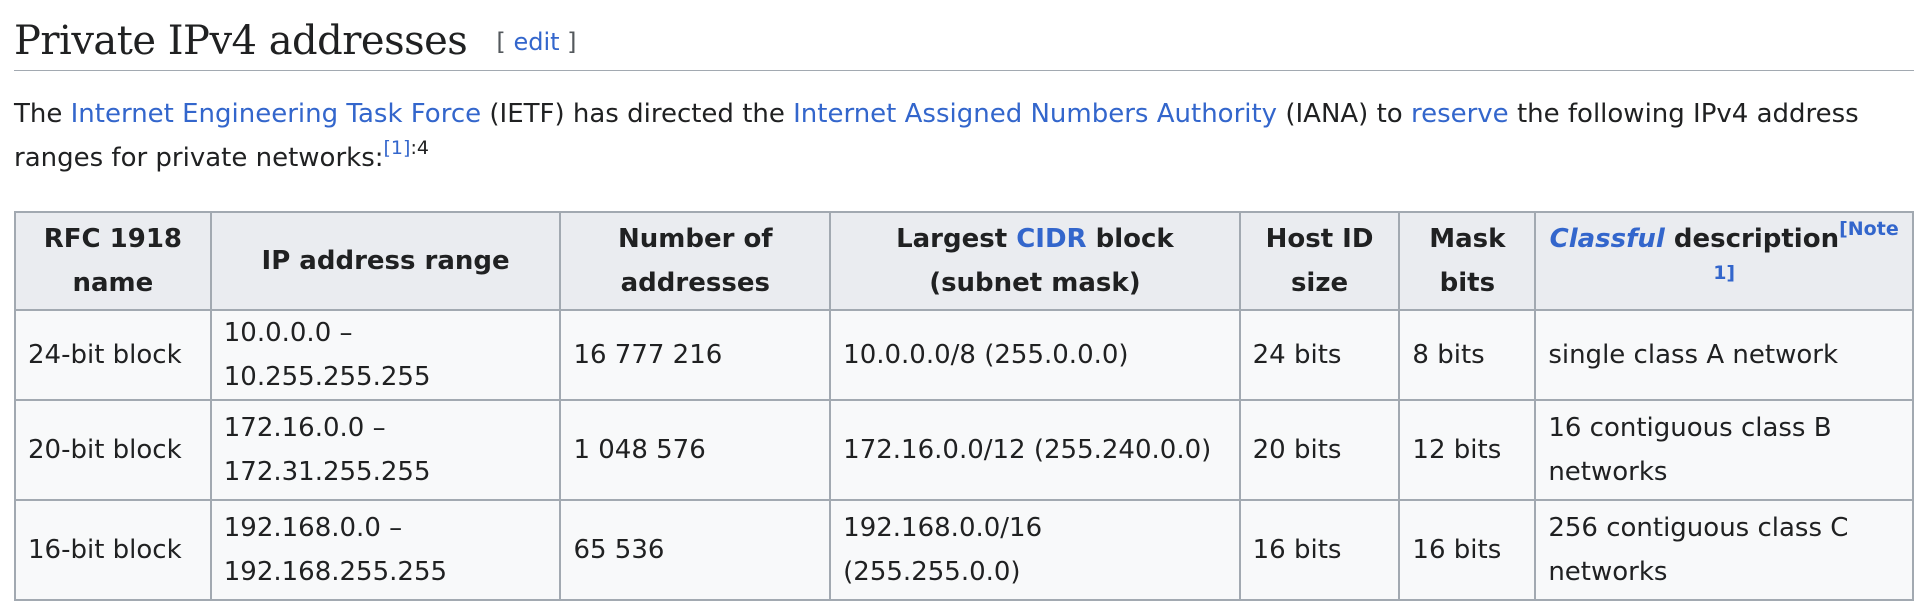 The height and width of the screenshot is (610, 1932). What do you see at coordinates (385, 550) in the screenshot?
I see `cell-ip-range: 192.168.0.0 – 192.168.255.255` at bounding box center [385, 550].